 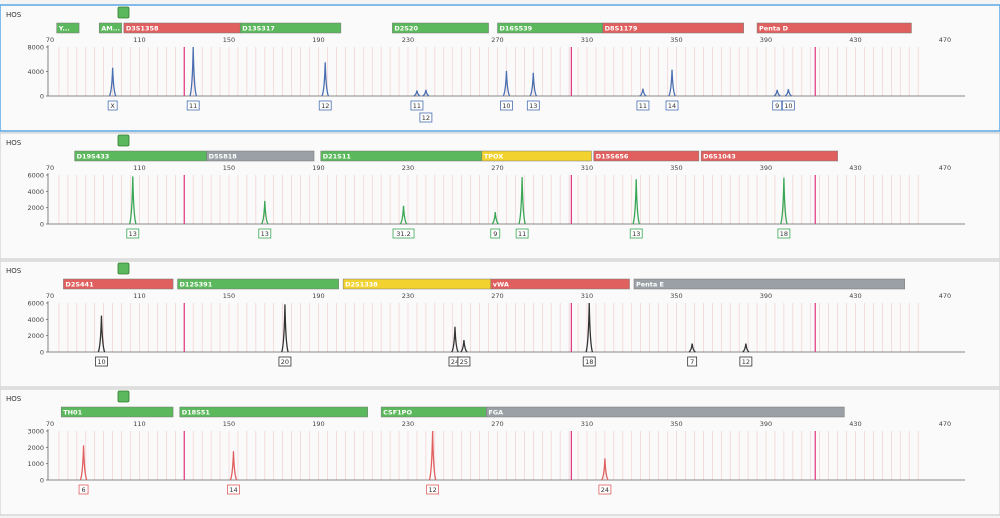 What do you see at coordinates (142, 29) in the screenshot?
I see `locus-label: D3S1358` at bounding box center [142, 29].